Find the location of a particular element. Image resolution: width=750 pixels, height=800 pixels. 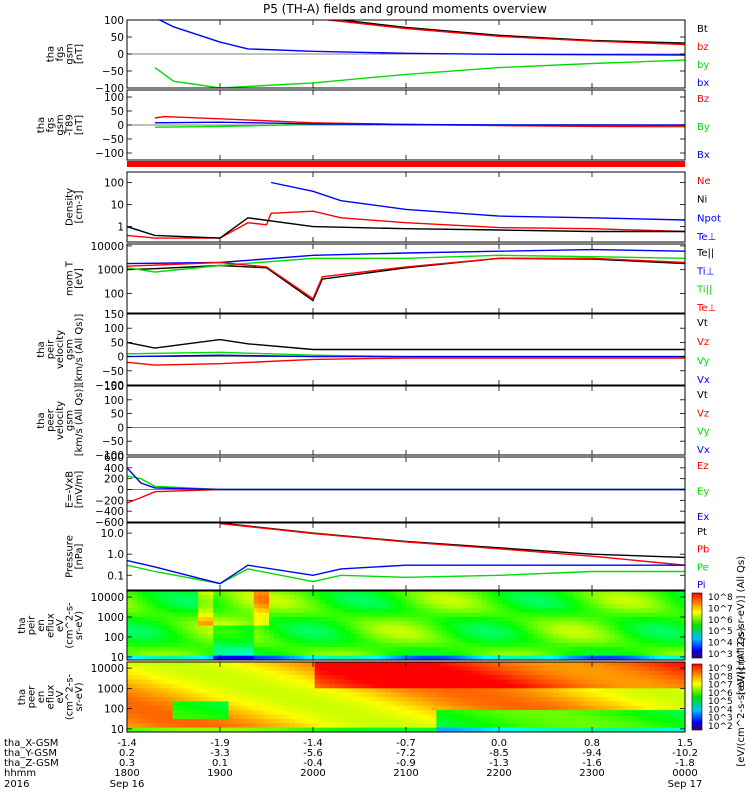

x-row-value: 1.5 is located at coordinates (685, 743).